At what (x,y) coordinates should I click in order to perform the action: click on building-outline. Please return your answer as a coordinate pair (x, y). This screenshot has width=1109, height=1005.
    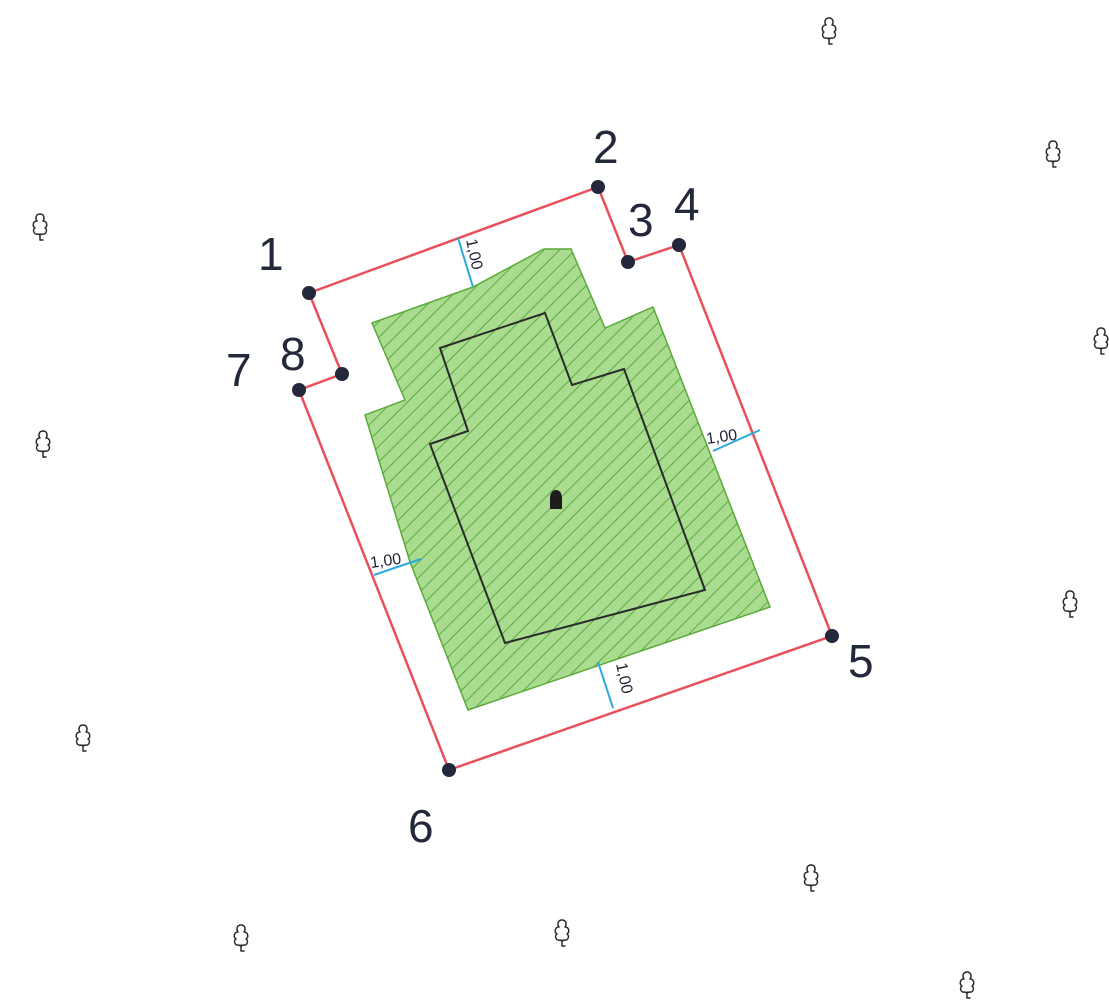
    Looking at the image, I should click on (567, 478).